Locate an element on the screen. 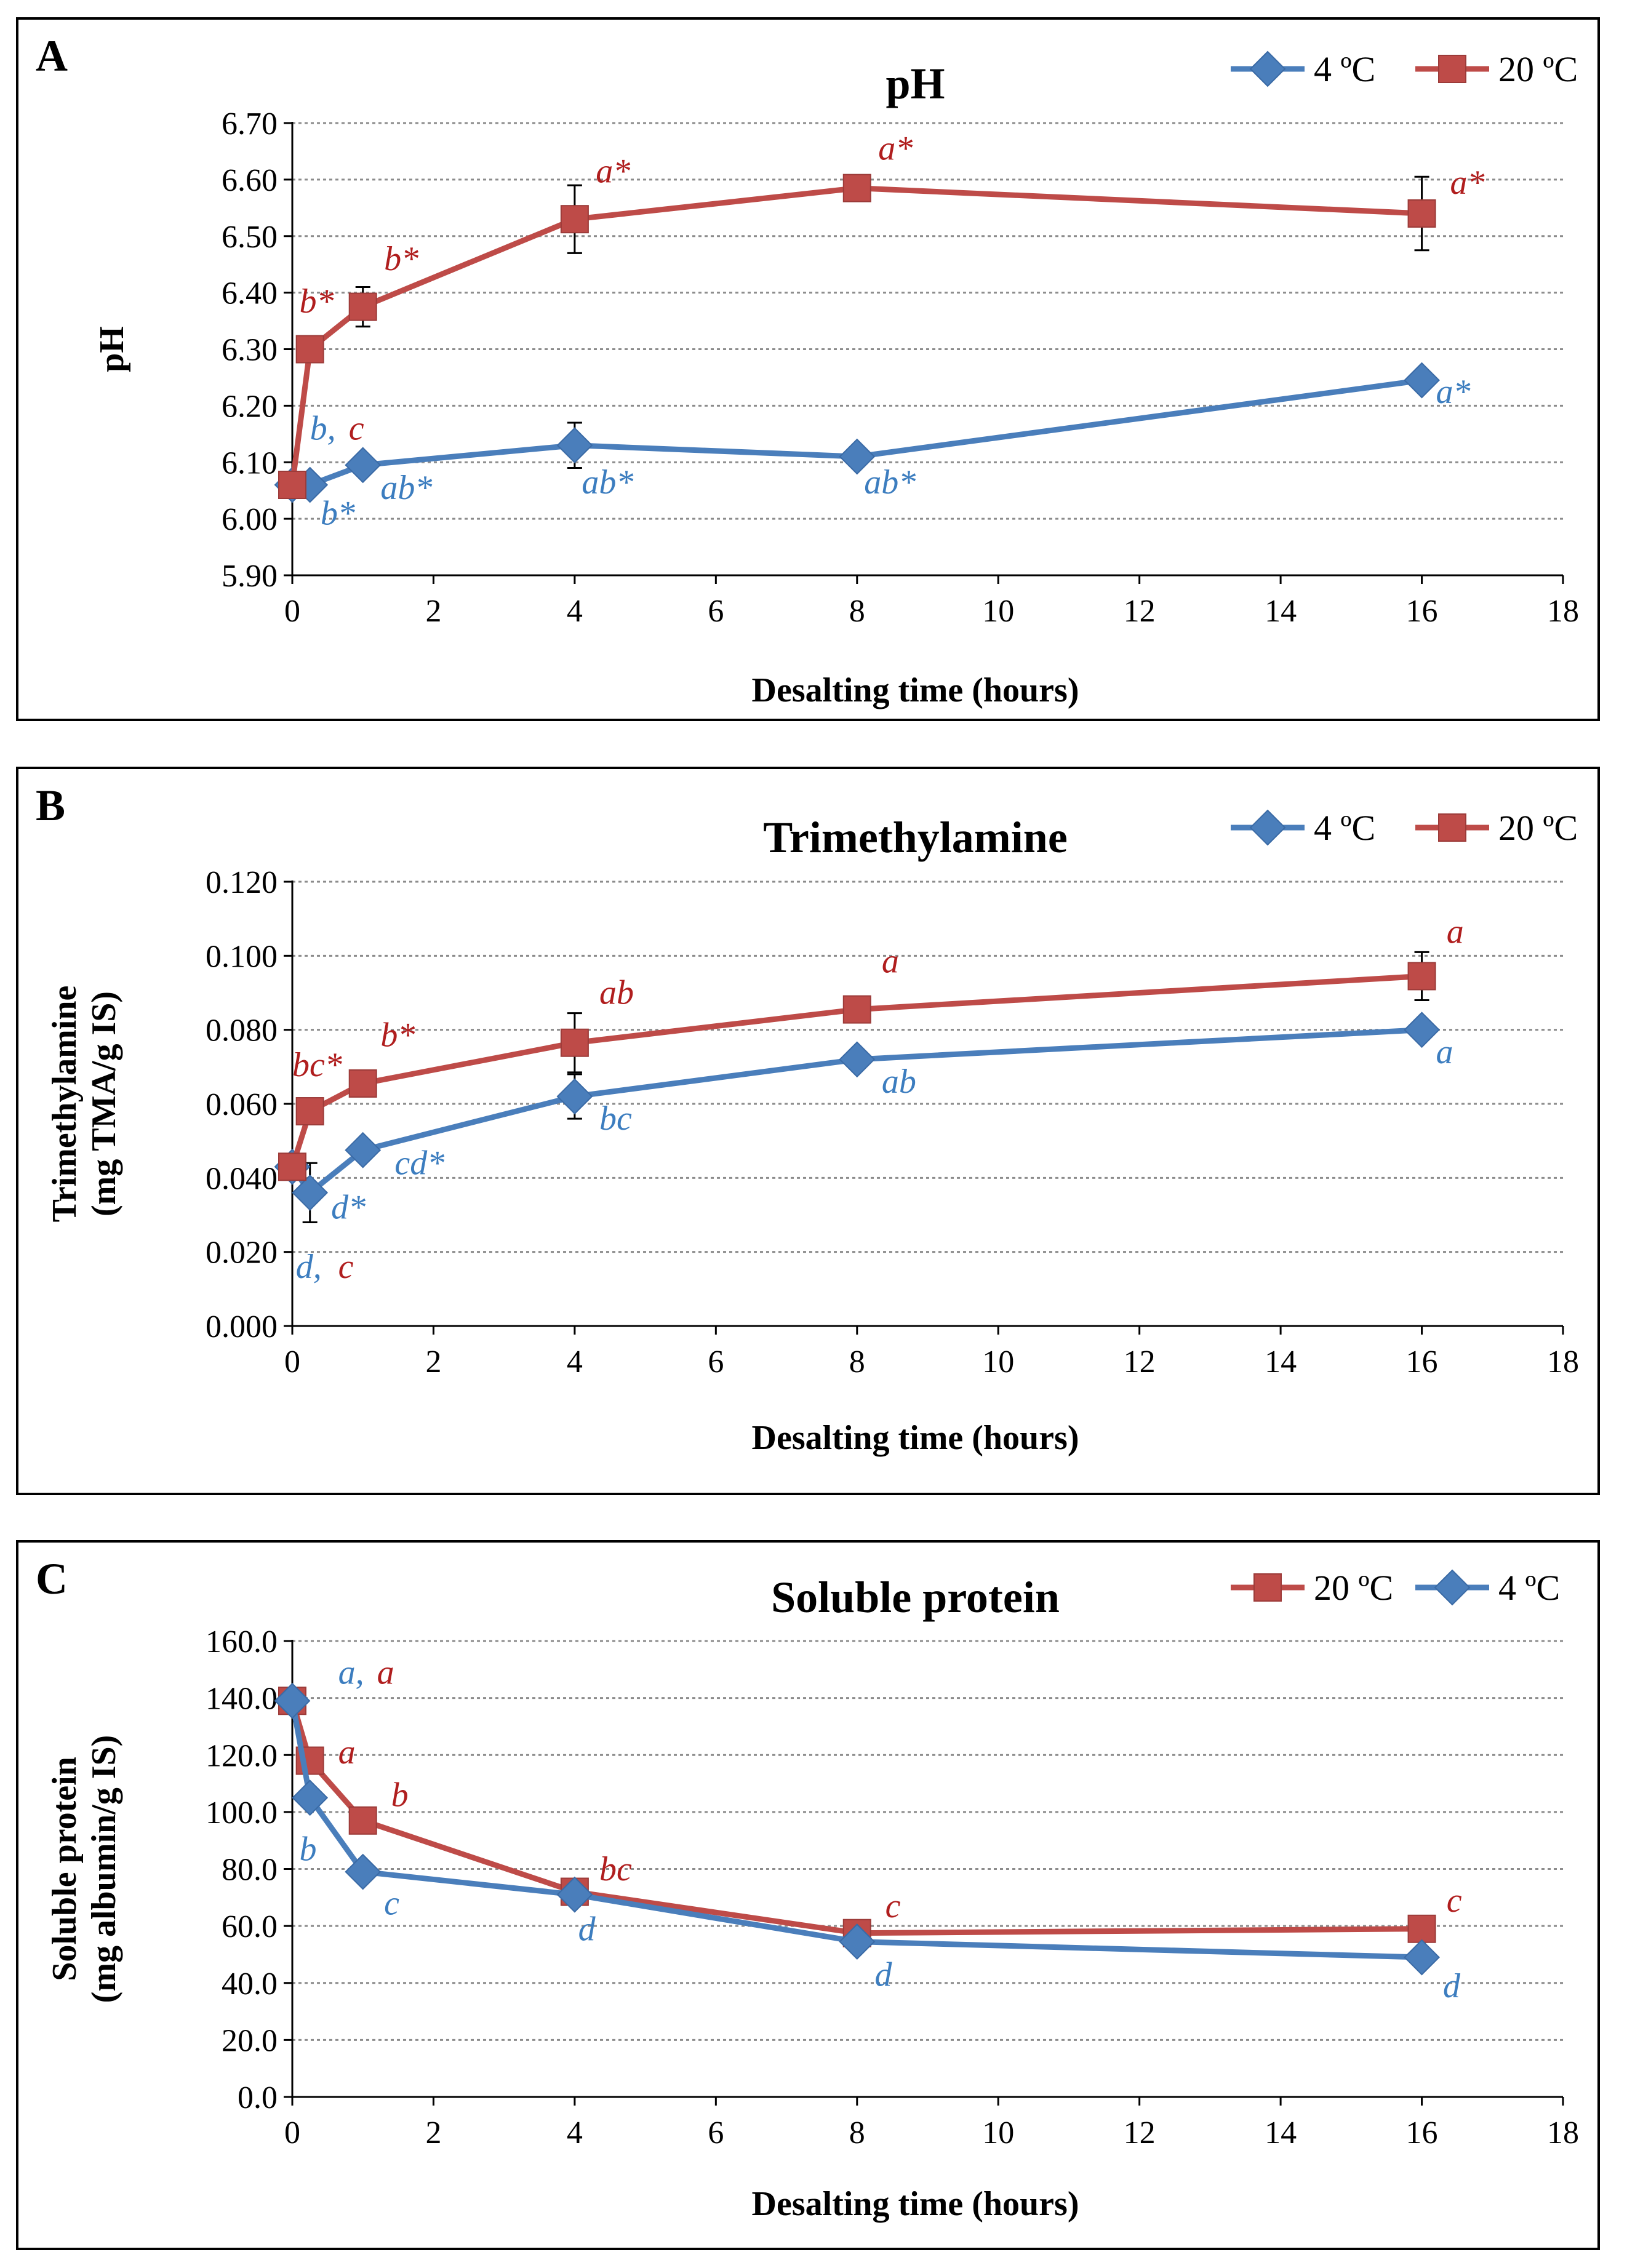 The image size is (1635, 2268). y-tick-label: 0.020 is located at coordinates (242, 1253).